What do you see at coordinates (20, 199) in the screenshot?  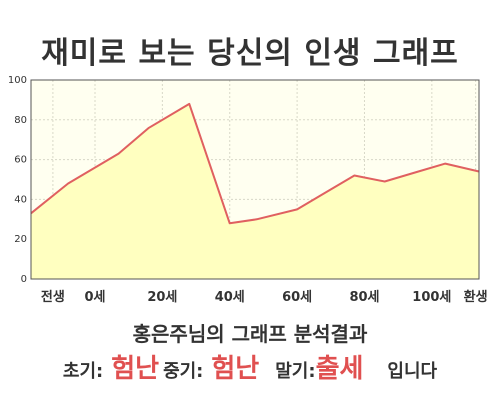 I see `y-tick-label: 40` at bounding box center [20, 199].